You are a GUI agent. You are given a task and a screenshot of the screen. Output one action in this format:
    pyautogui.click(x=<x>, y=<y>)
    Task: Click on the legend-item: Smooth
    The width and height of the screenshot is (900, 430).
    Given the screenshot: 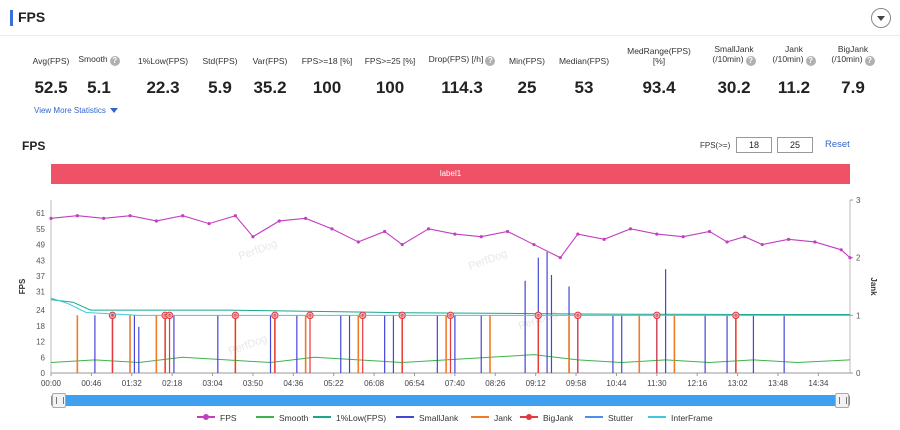 What is the action you would take?
    pyautogui.click(x=282, y=418)
    